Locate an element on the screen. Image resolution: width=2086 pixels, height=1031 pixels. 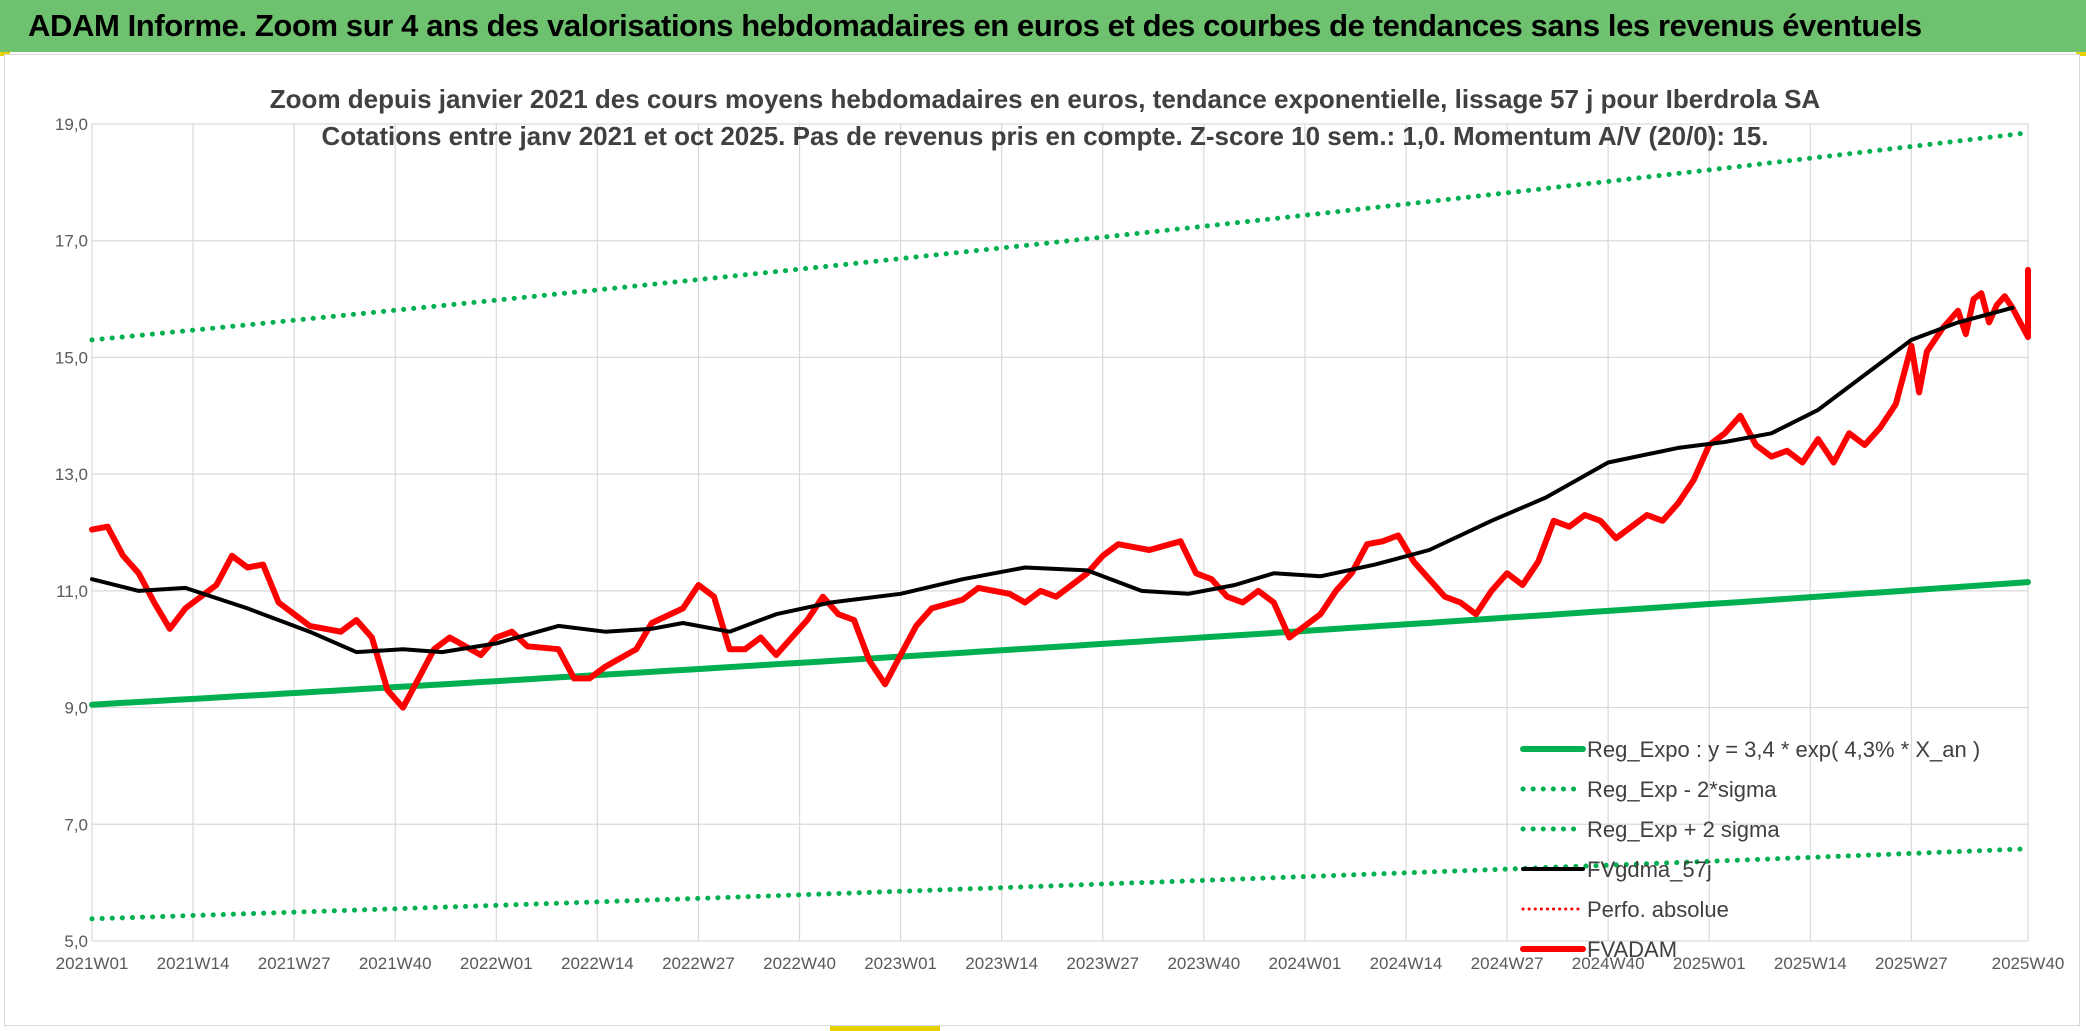
x-tick-label: 2025W27 is located at coordinates (1911, 963).